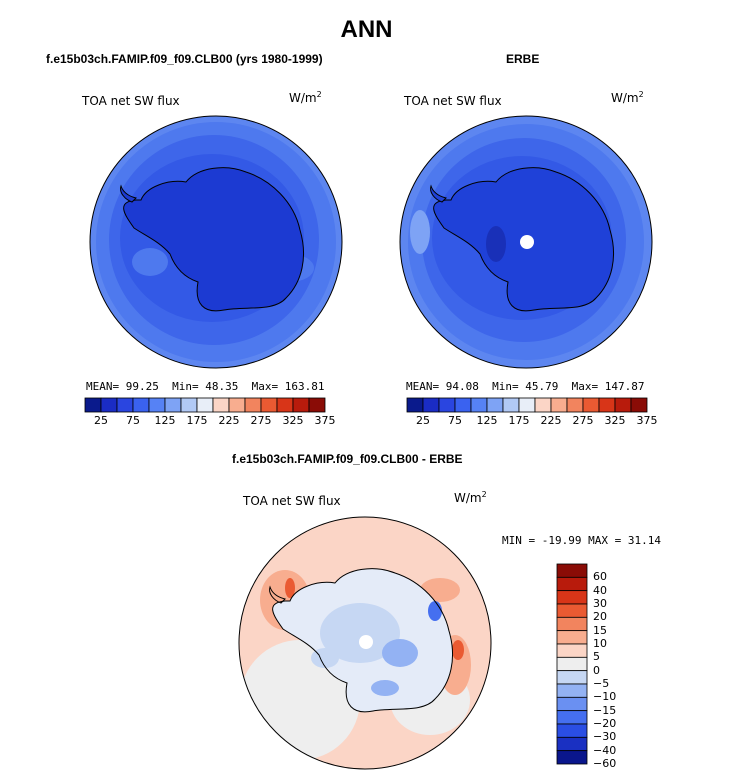 The height and width of the screenshot is (772, 733). I want to click on colorbar-level-label: 20, so click(600, 617).